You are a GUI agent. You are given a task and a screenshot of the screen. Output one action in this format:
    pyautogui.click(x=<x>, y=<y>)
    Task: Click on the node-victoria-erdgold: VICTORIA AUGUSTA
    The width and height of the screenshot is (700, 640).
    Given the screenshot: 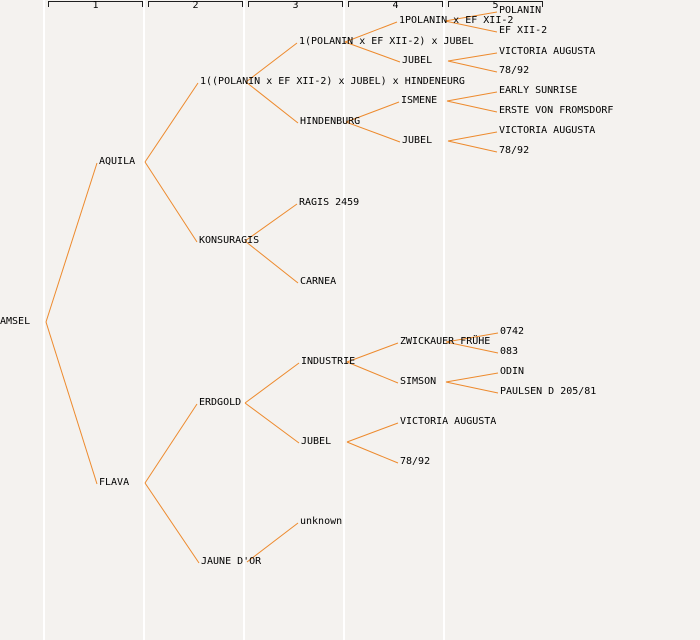 What is the action you would take?
    pyautogui.click(x=448, y=421)
    